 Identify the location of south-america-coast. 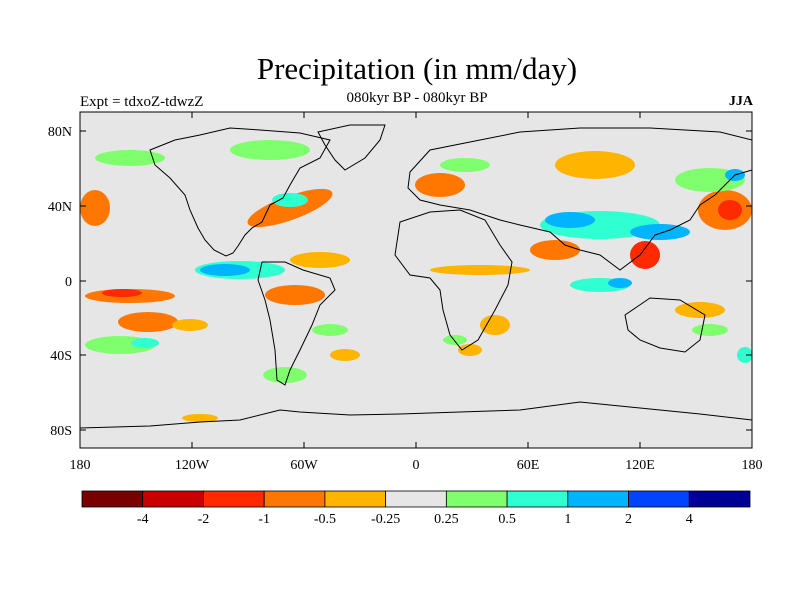
(296, 323).